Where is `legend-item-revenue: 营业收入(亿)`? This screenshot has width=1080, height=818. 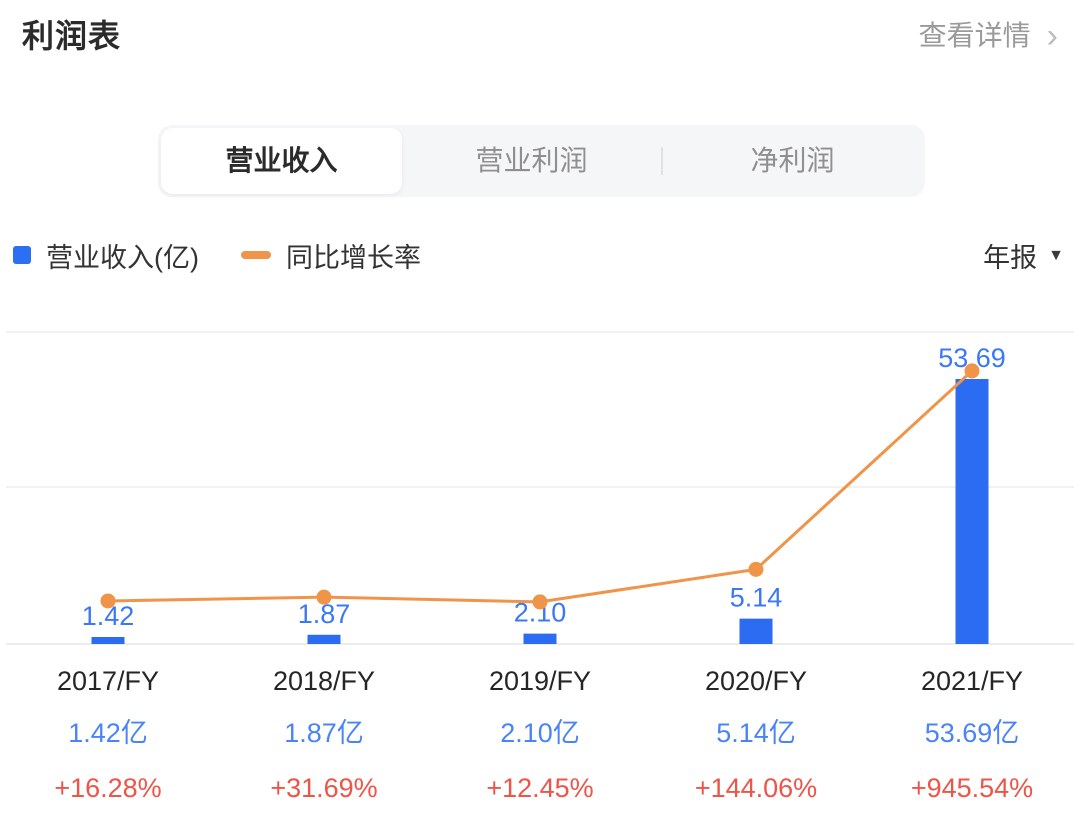
legend-item-revenue: 营业收入(亿) is located at coordinates (106, 255).